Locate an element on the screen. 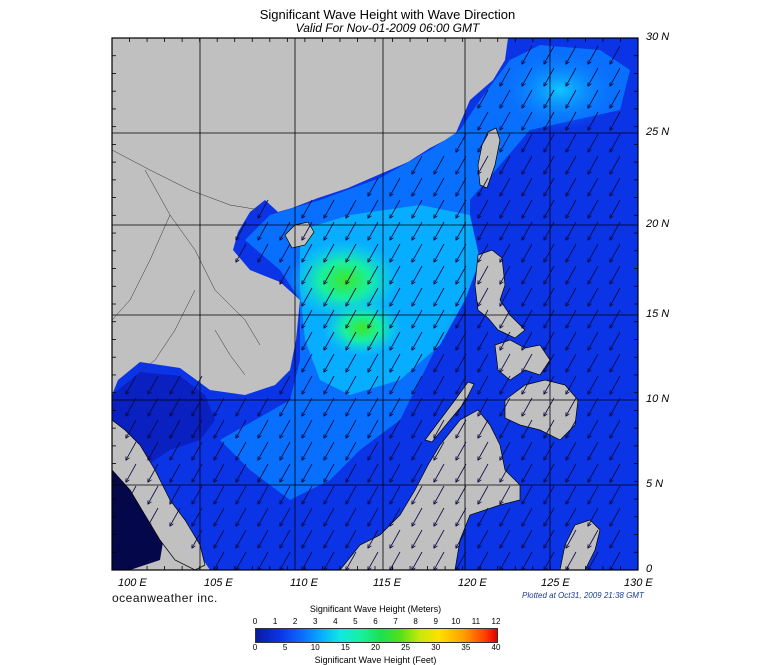 The width and height of the screenshot is (775, 665). color-scale-bar is located at coordinates (376, 635).